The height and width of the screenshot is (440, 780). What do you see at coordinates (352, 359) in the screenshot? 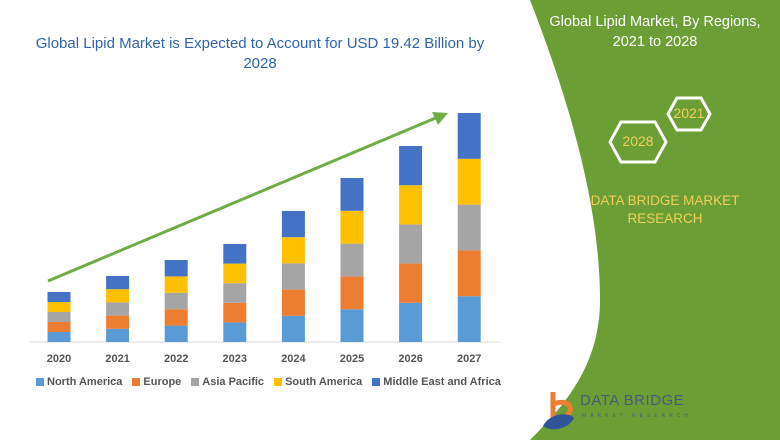
I see `x-tick-label: 2025` at bounding box center [352, 359].